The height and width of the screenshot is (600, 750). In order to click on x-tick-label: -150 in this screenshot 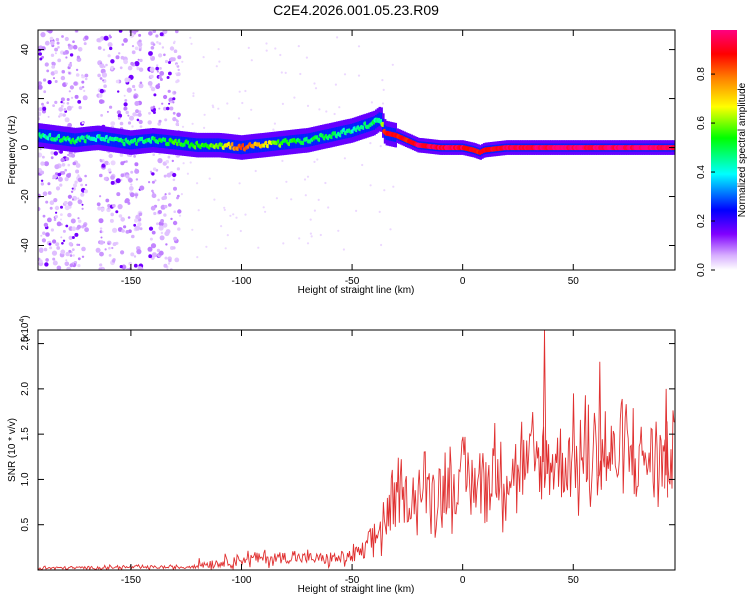, I will do `click(131, 580)`.